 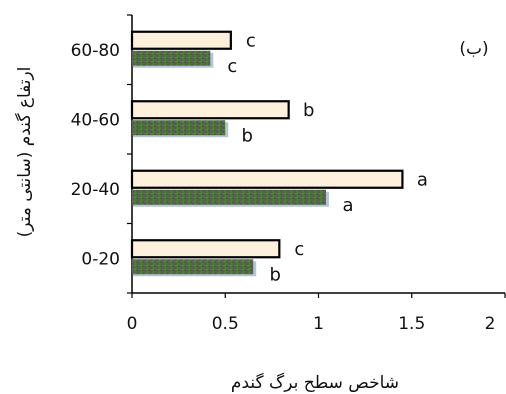 I want to click on x-tick-label: 1, so click(x=318, y=324).